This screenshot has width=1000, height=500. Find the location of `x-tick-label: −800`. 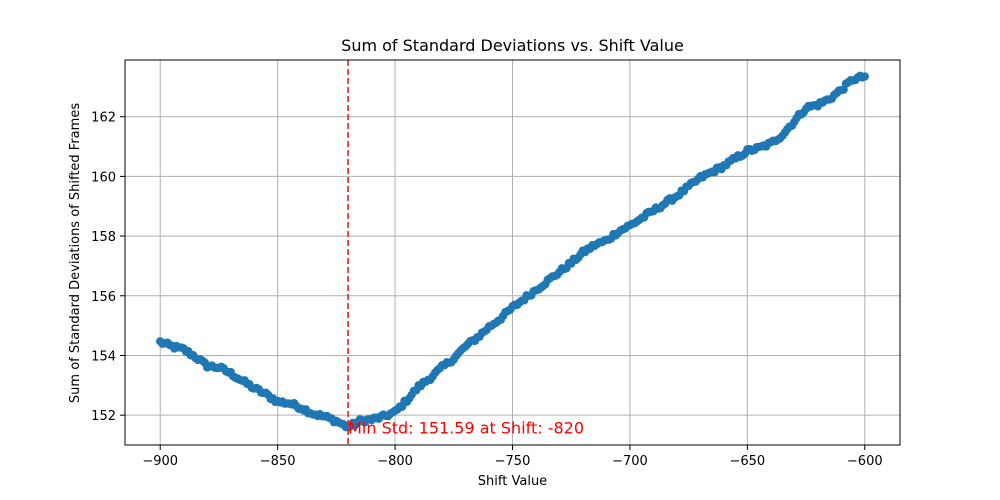

x-tick-label: −800 is located at coordinates (395, 461).